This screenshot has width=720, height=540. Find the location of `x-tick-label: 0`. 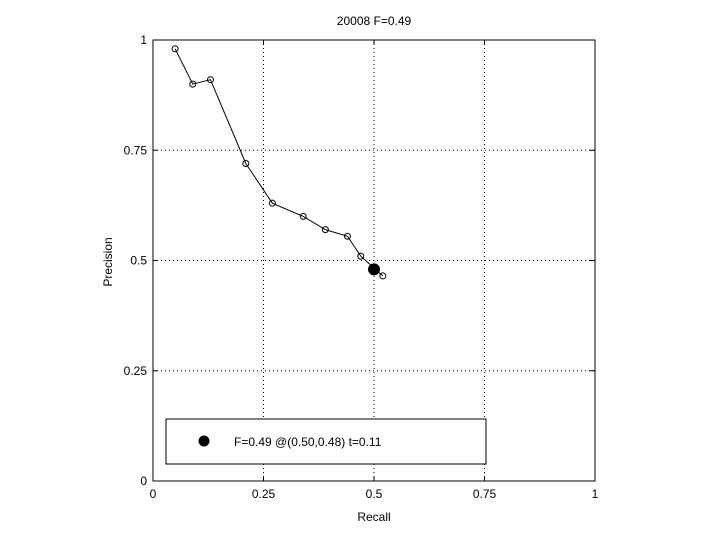

x-tick-label: 0 is located at coordinates (153, 494).